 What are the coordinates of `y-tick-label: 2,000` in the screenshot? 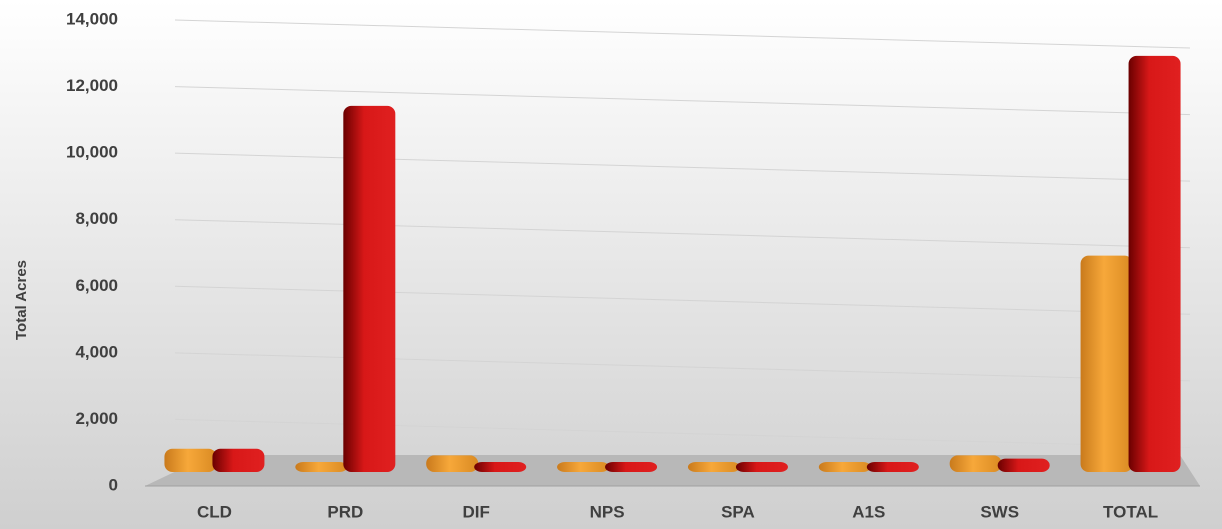 It's located at (96, 418).